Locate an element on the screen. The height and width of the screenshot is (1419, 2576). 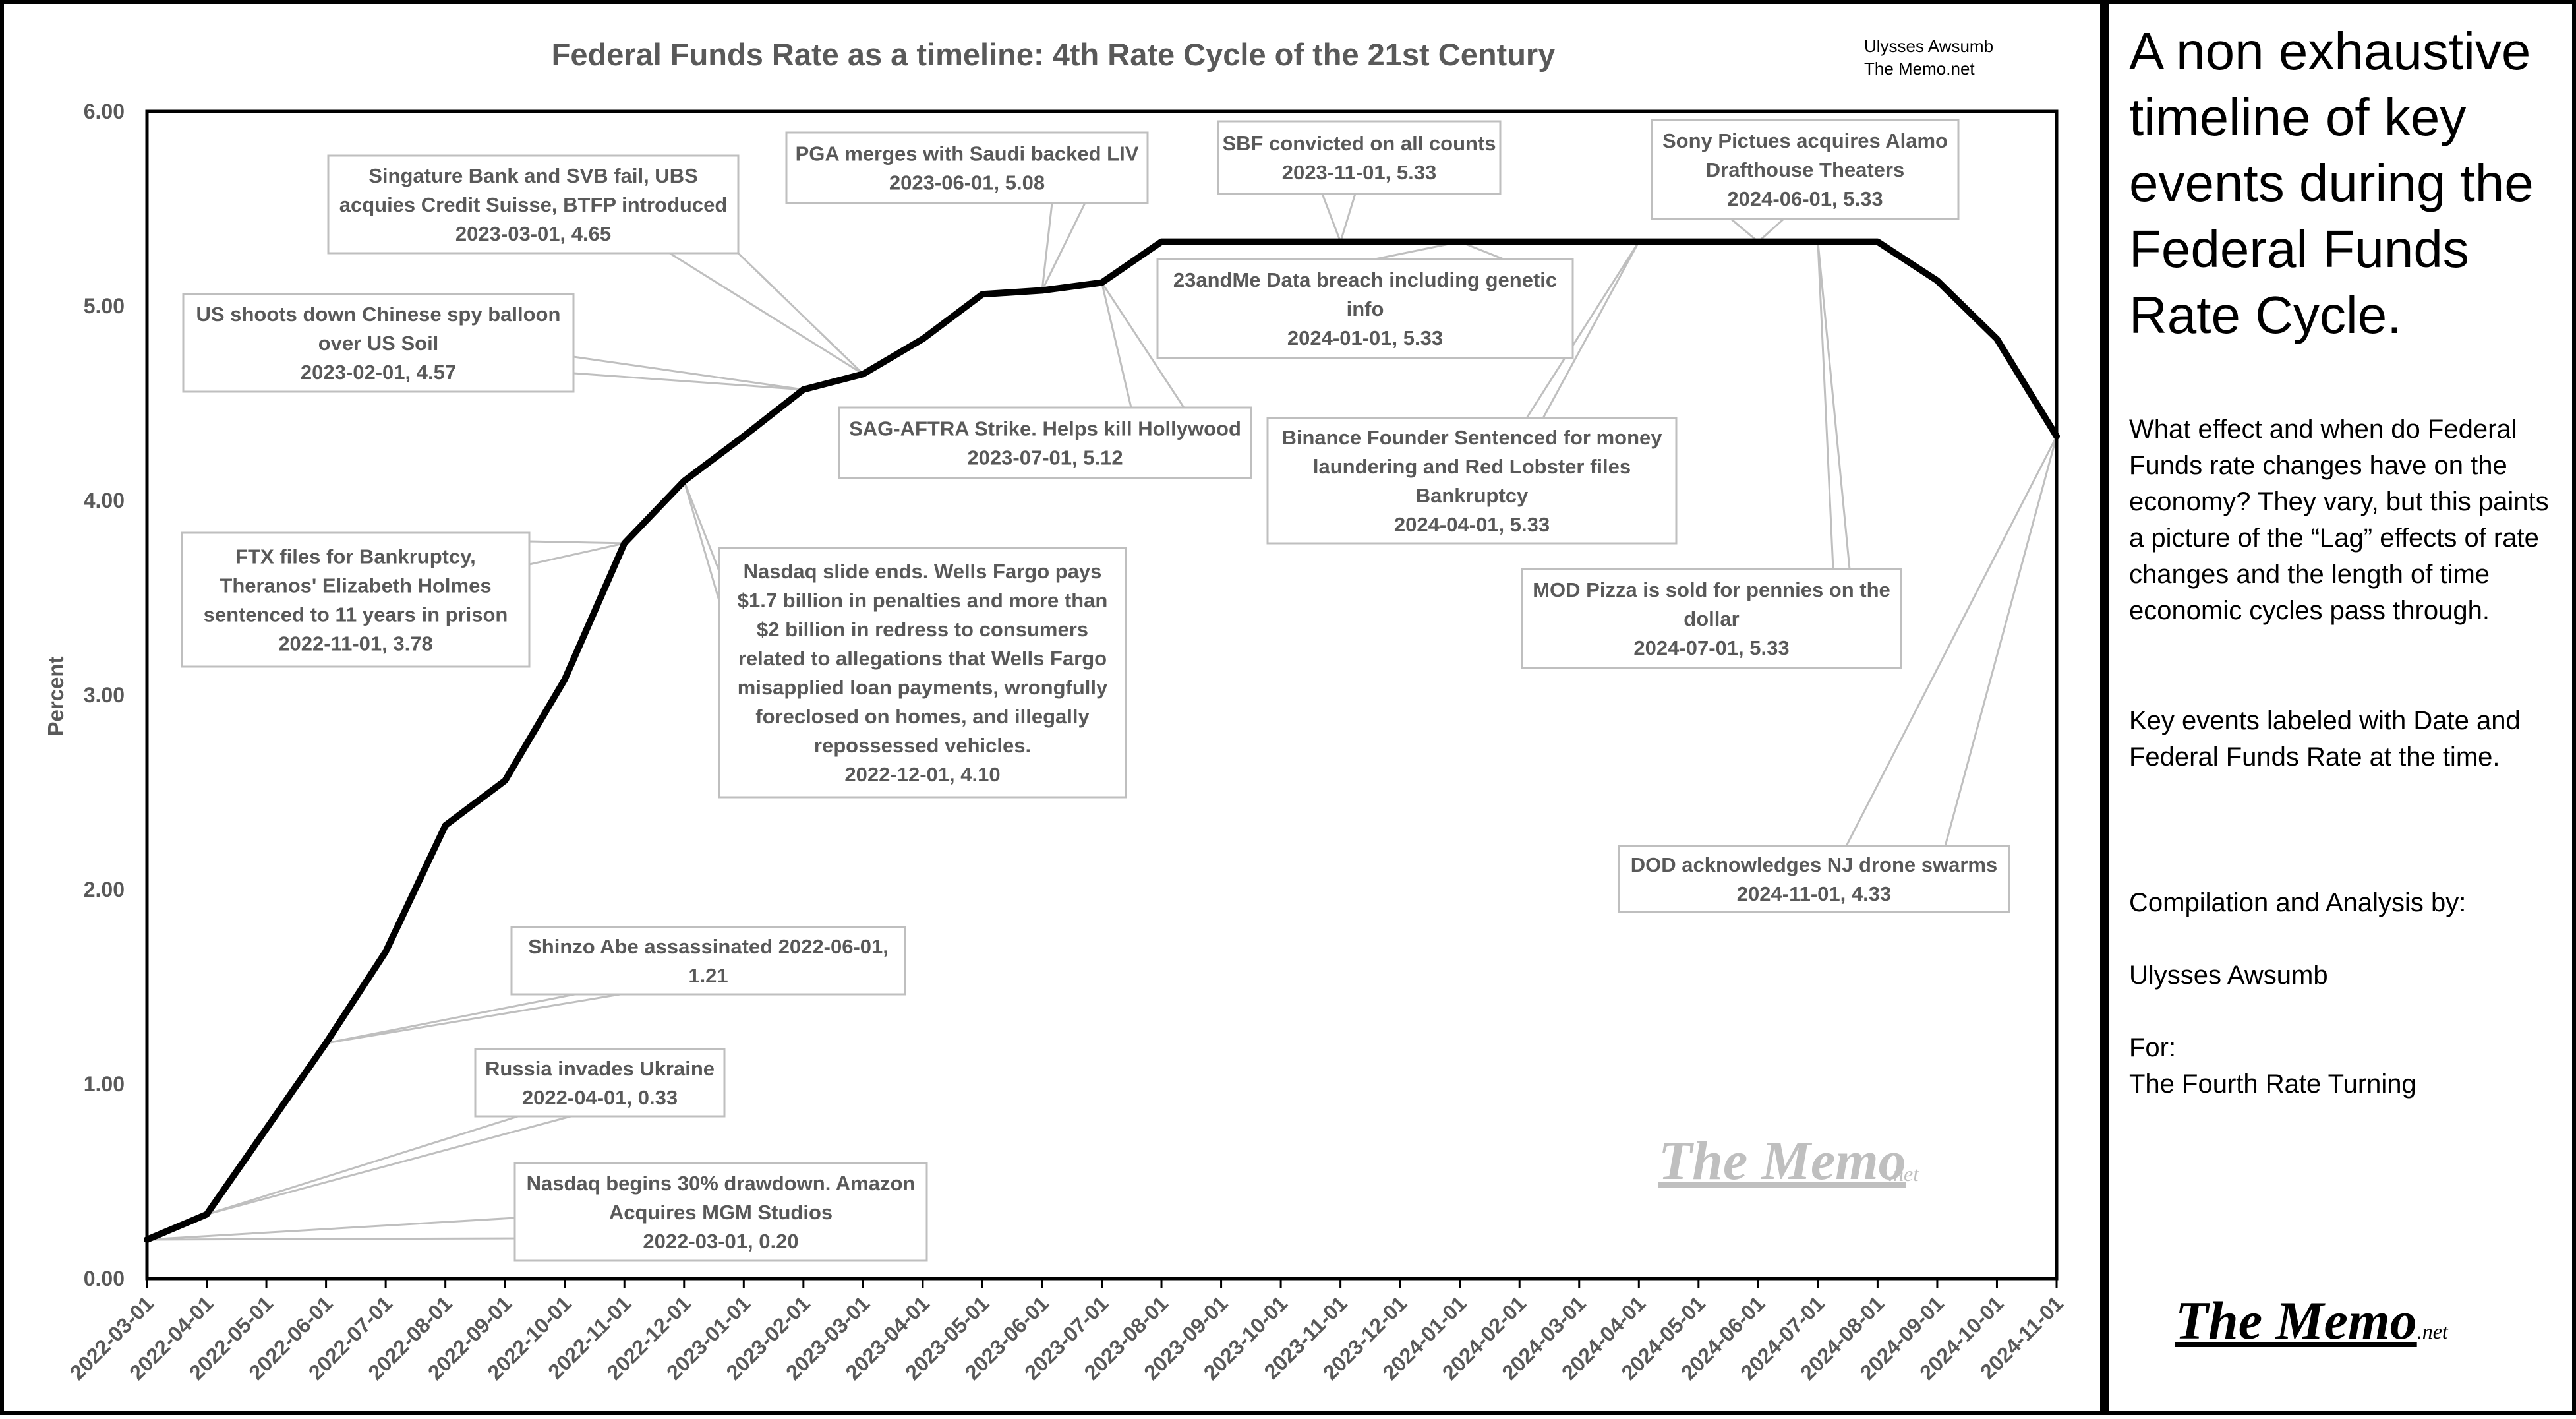
panel-for-value: The Fourth Rate Turning is located at coordinates (2272, 1084).